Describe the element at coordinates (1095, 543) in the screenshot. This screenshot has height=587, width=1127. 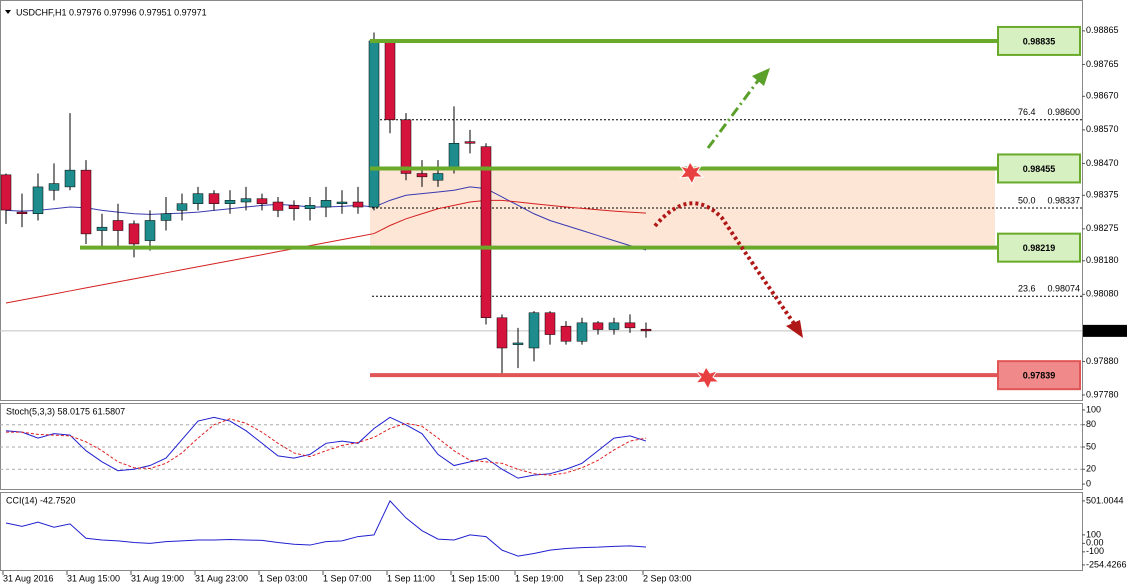
I see `y-tick-label: 0.00` at that location.